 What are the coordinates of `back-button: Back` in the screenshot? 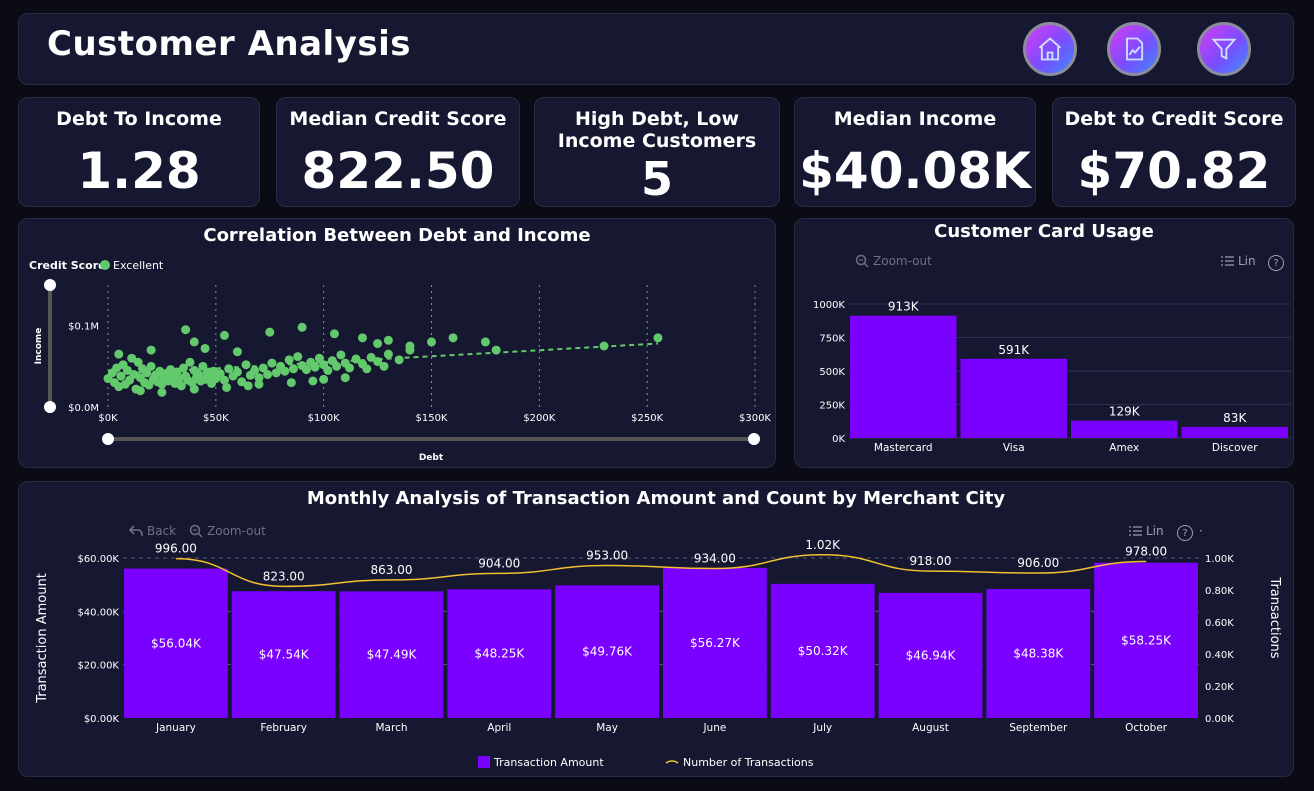 It's located at (152, 531).